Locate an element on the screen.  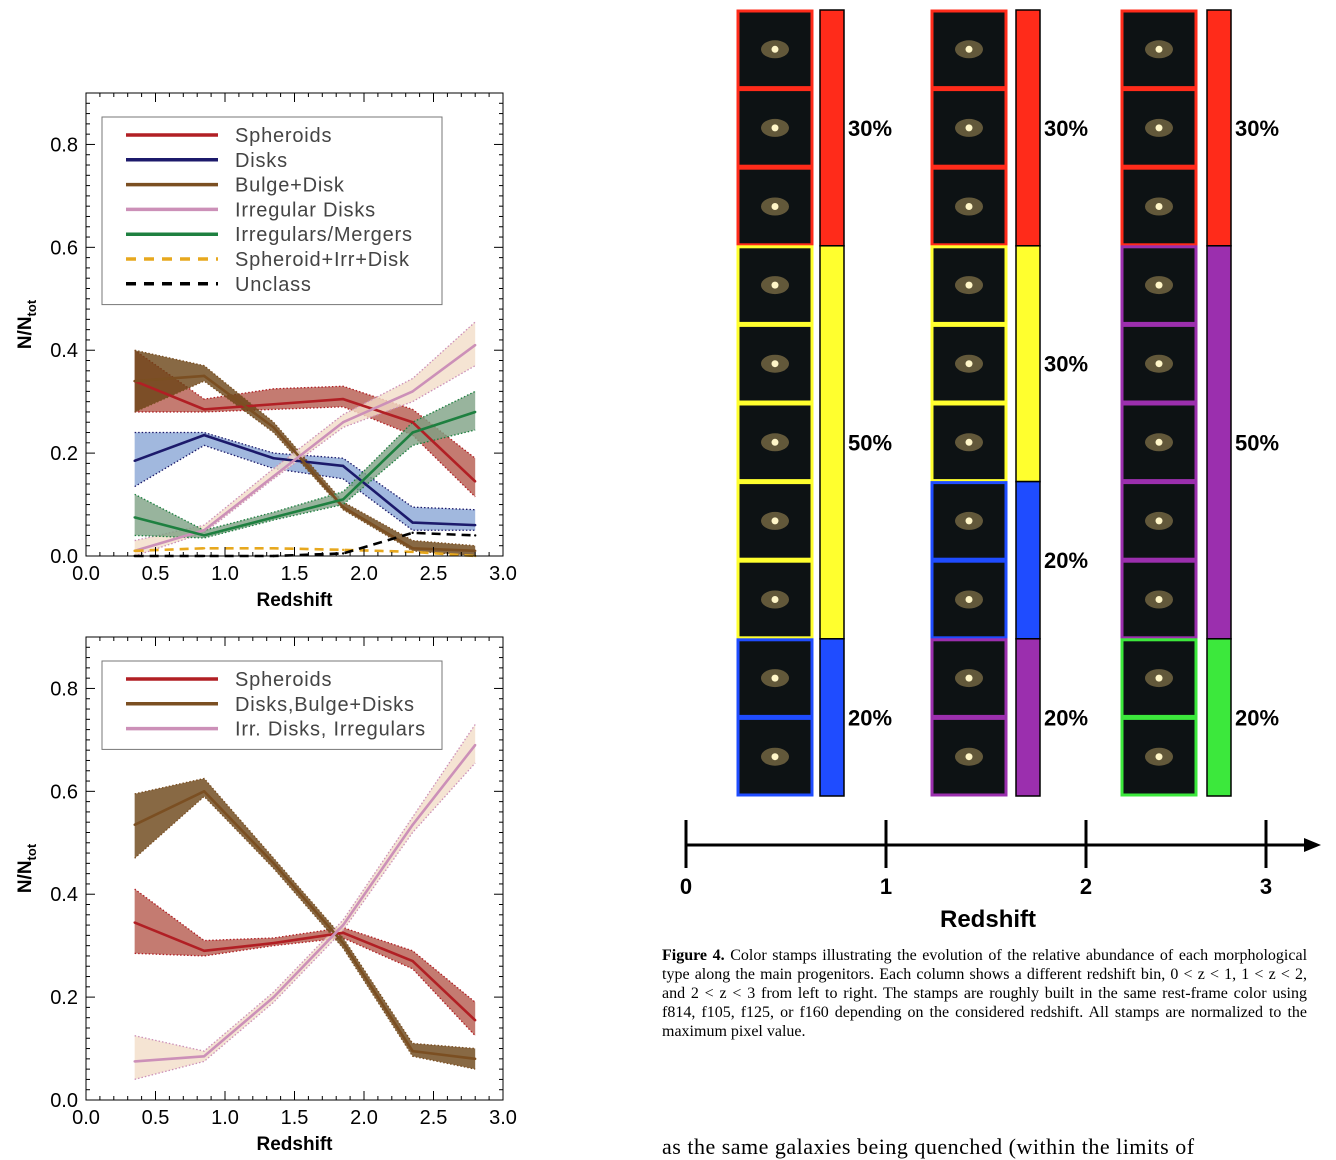
fraction-label-1-1: 30% is located at coordinates (1066, 364).